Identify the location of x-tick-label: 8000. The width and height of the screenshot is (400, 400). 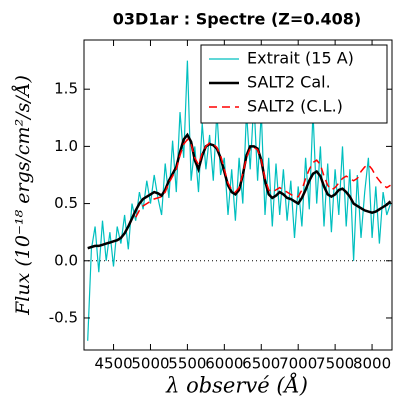
(372, 364).